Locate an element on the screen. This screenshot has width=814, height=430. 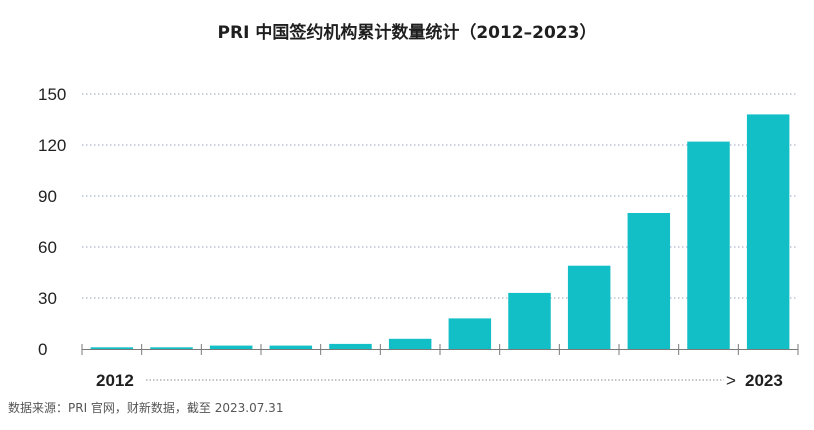
bar-2020 is located at coordinates (589, 307).